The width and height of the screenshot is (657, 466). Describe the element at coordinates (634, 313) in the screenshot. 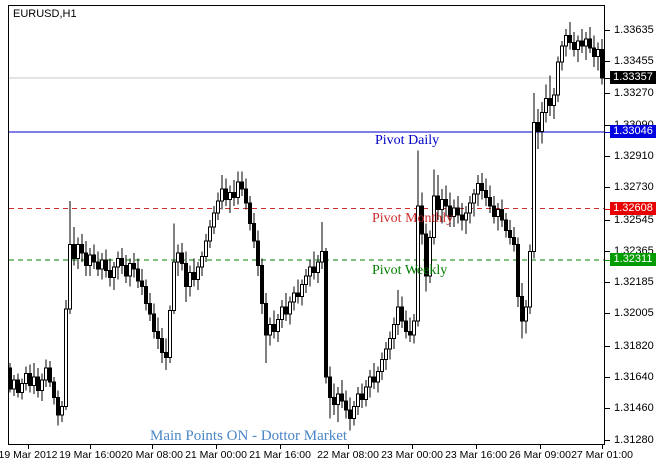

I see `price-axis-label: 1.32005` at that location.